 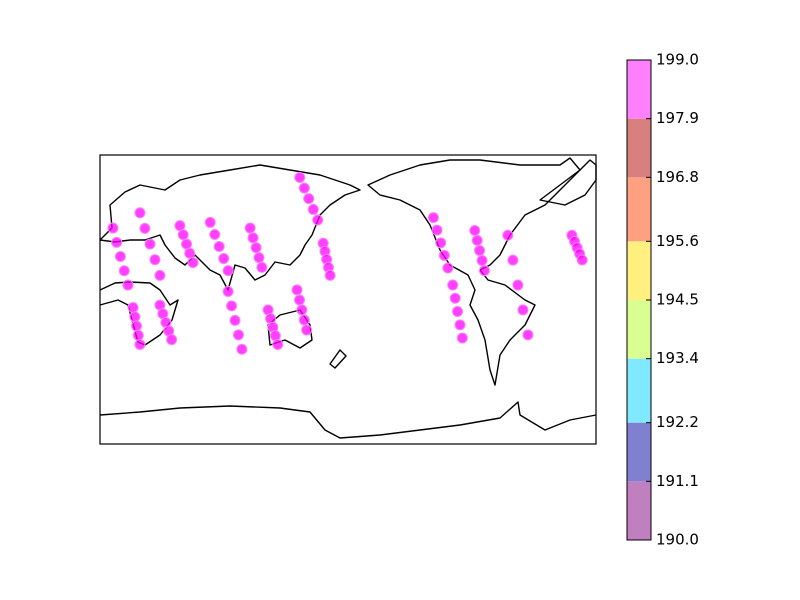 What do you see at coordinates (677, 481) in the screenshot?
I see `colorbar-tick-label: 191.1` at bounding box center [677, 481].